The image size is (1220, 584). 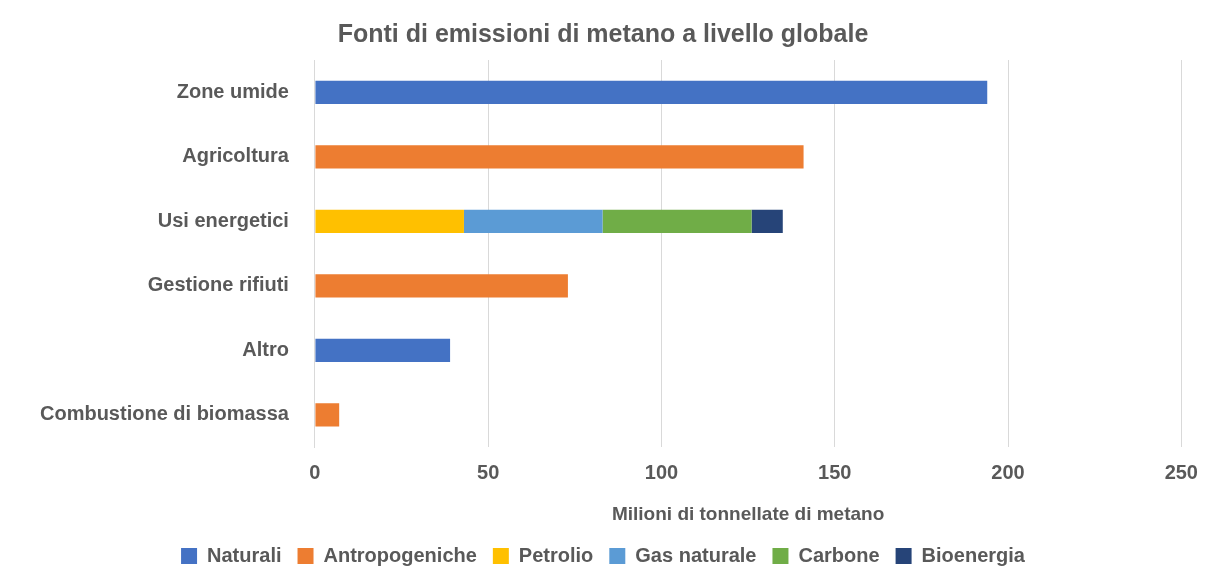 I want to click on y-tick-label: Zone umide, so click(x=232, y=90).